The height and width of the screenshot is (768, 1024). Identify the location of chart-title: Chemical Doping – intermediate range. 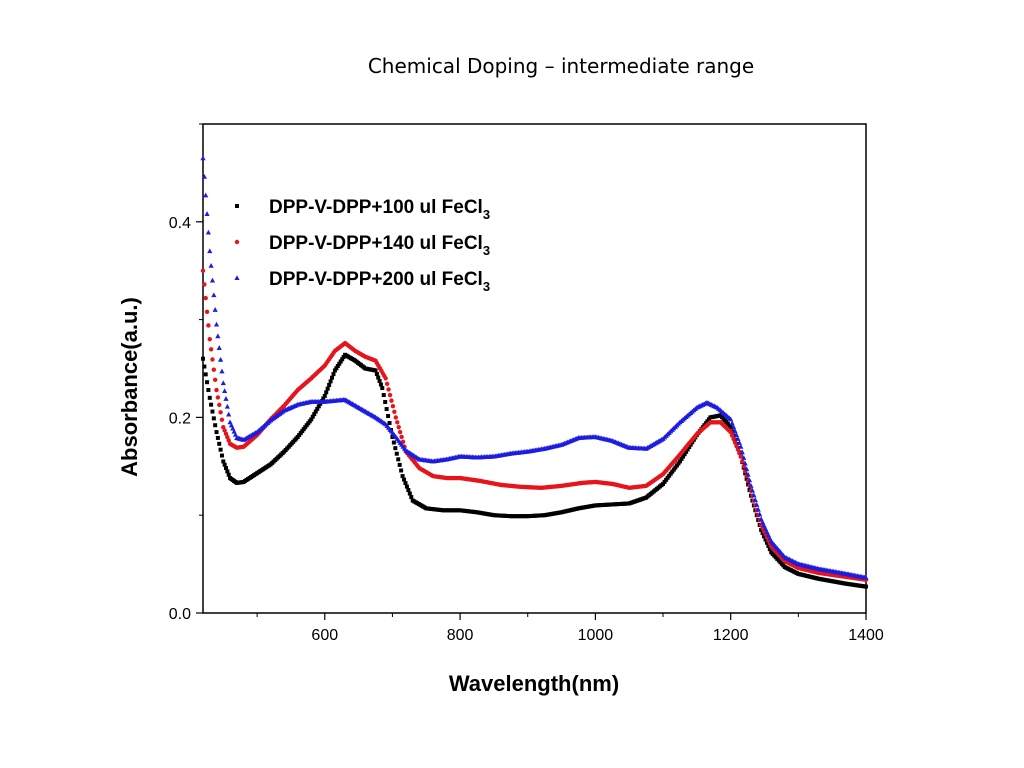
(561, 66).